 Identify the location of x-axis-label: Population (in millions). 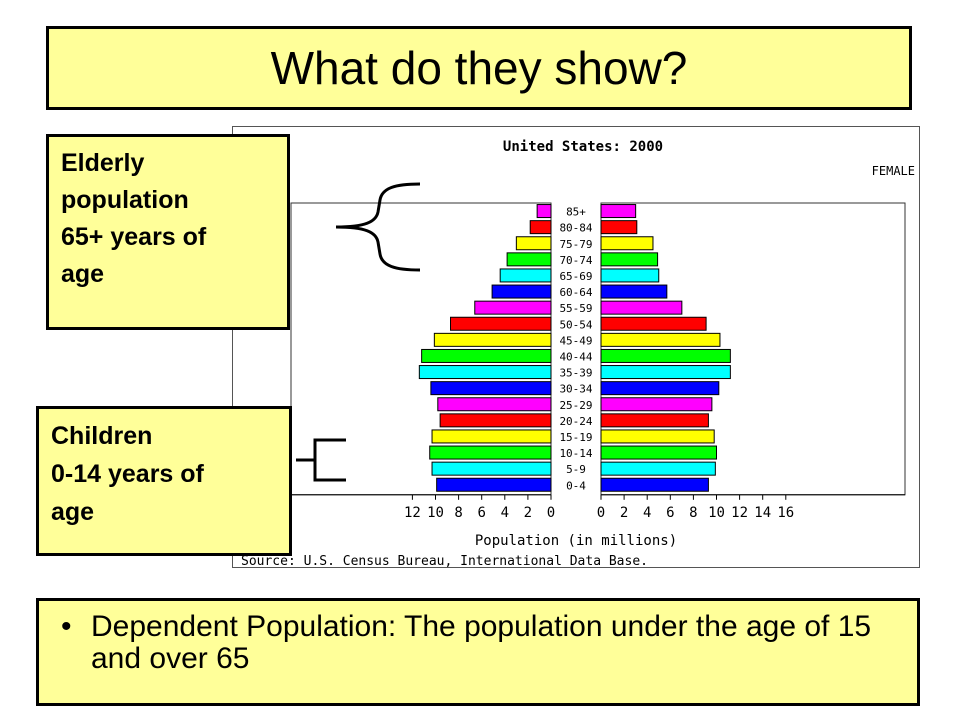
(576, 541).